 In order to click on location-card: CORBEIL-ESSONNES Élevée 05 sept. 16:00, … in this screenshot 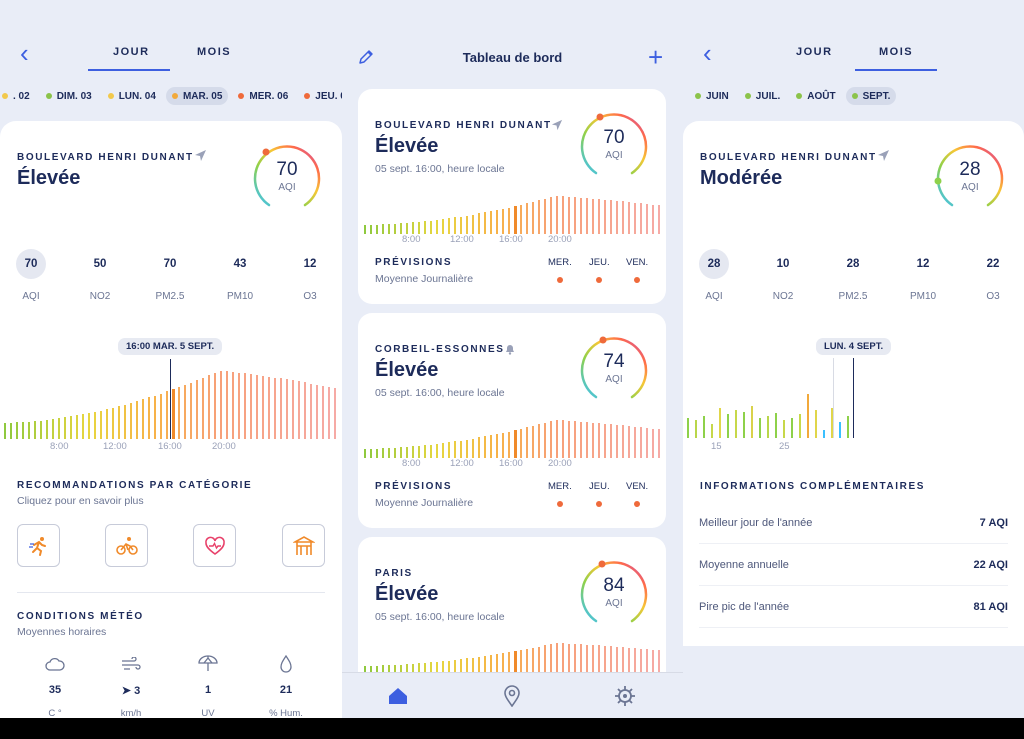, I will do `click(512, 420)`.